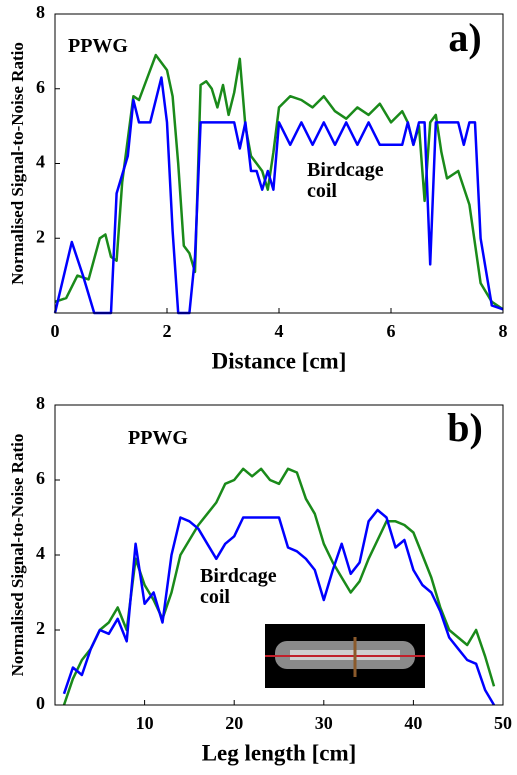 The height and width of the screenshot is (775, 517). I want to click on x-tick-label: 40, so click(413, 723).